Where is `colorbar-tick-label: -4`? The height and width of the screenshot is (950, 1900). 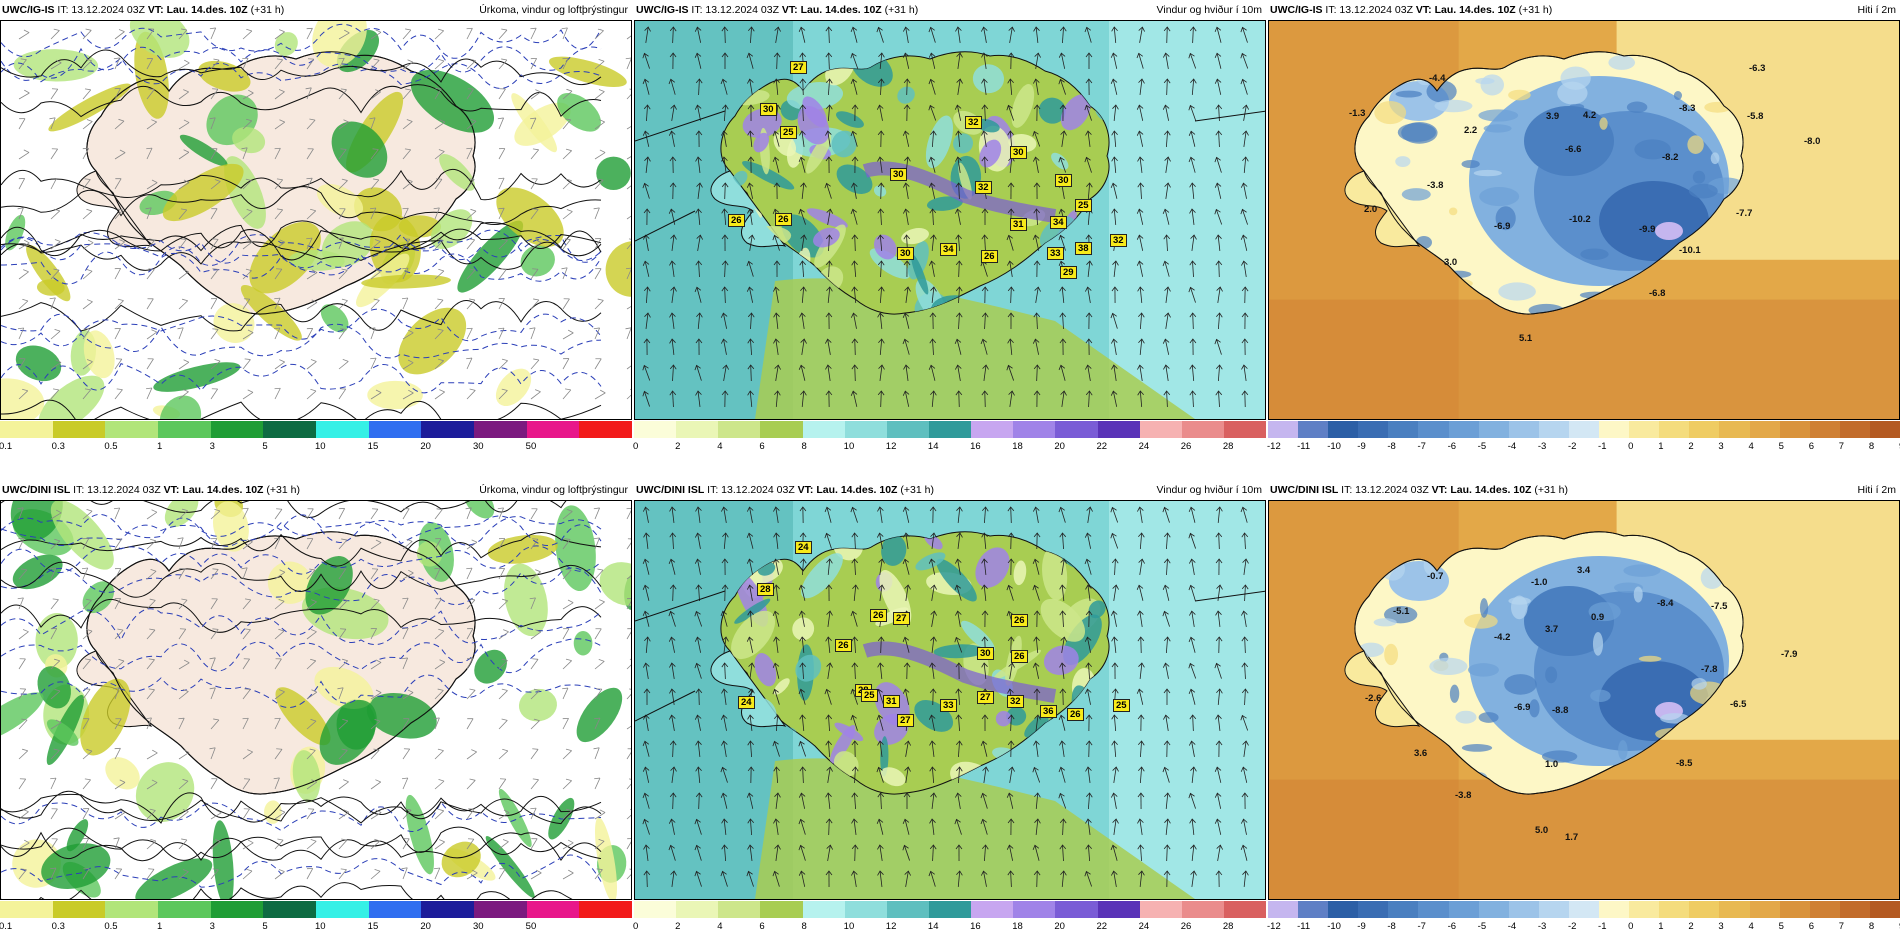
colorbar-tick-label: -4 is located at coordinates (1512, 926).